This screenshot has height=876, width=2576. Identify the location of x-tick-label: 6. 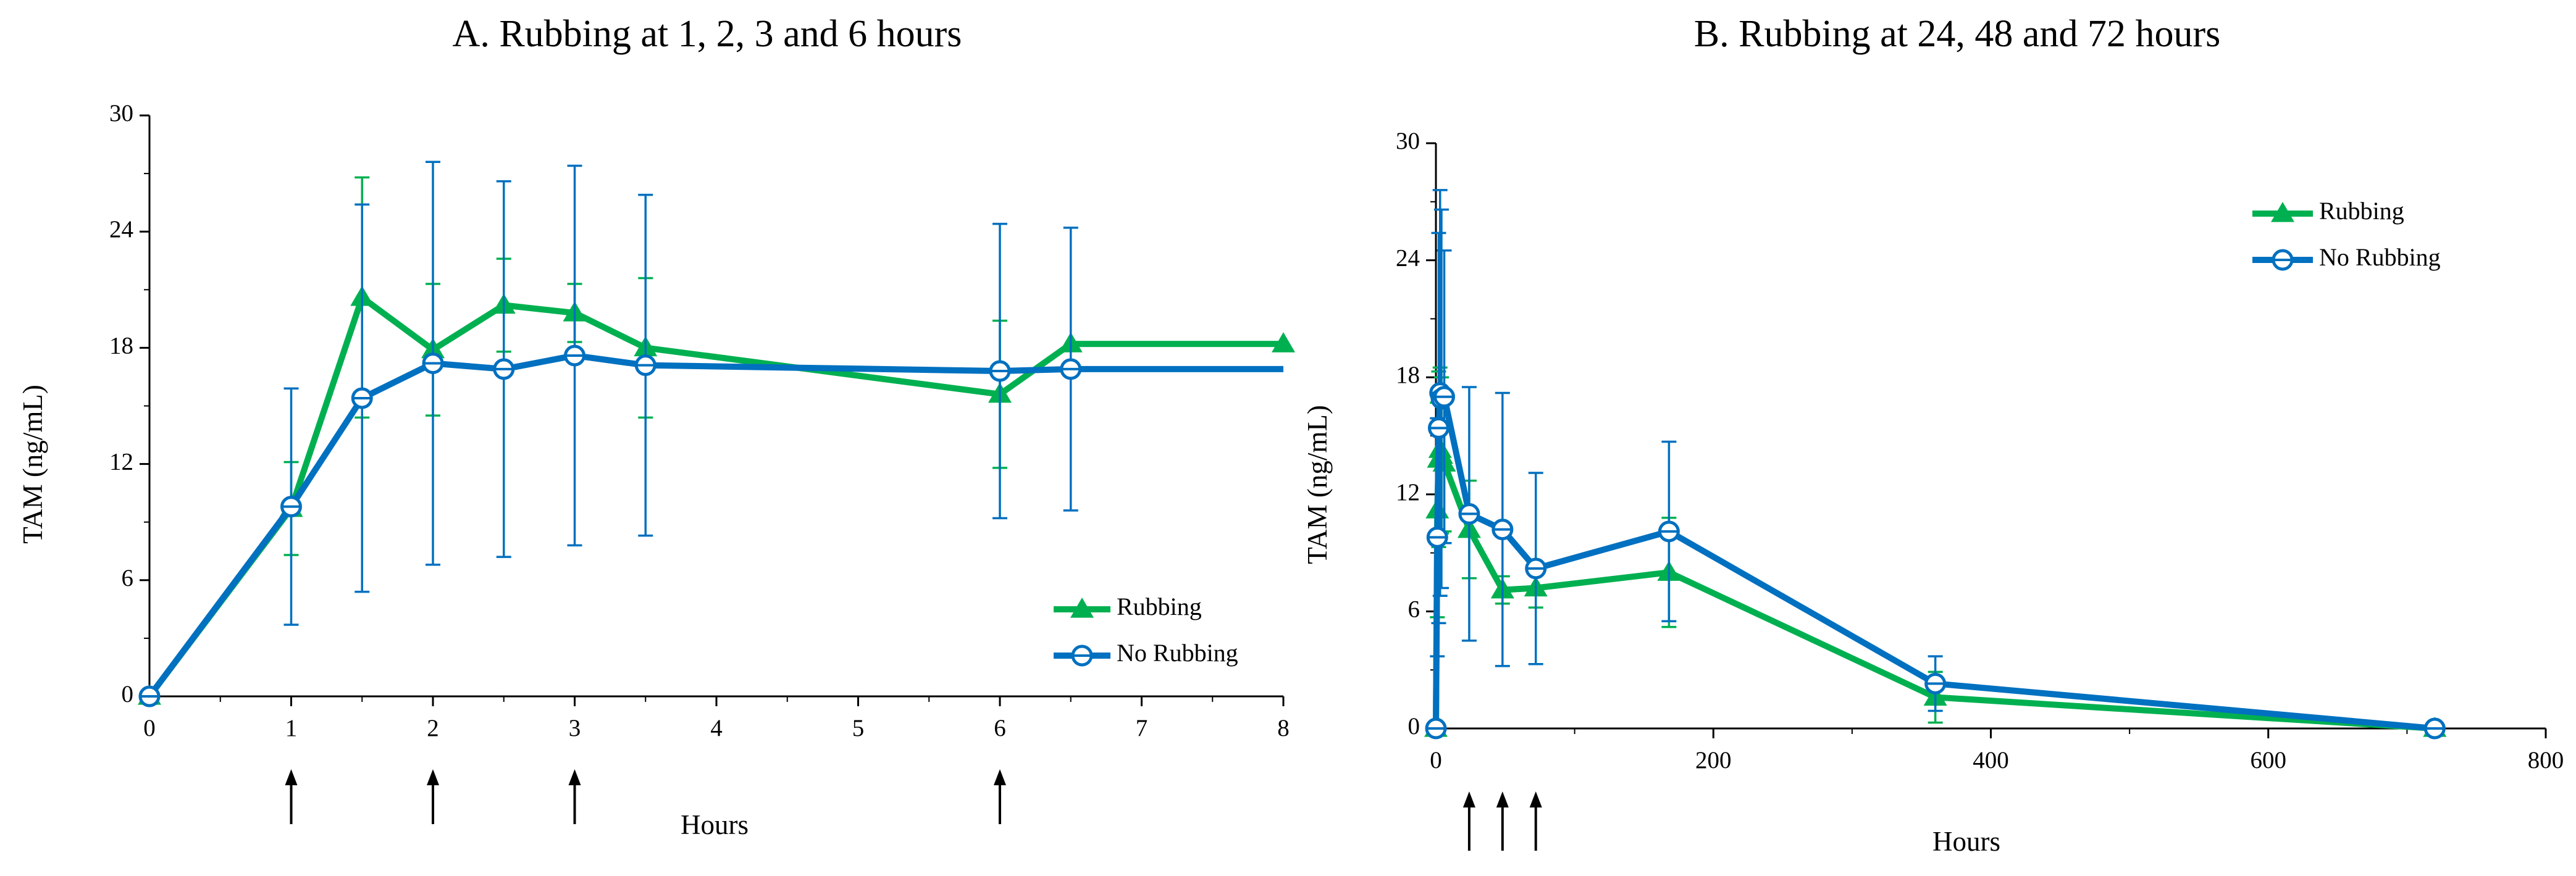
(1000, 728).